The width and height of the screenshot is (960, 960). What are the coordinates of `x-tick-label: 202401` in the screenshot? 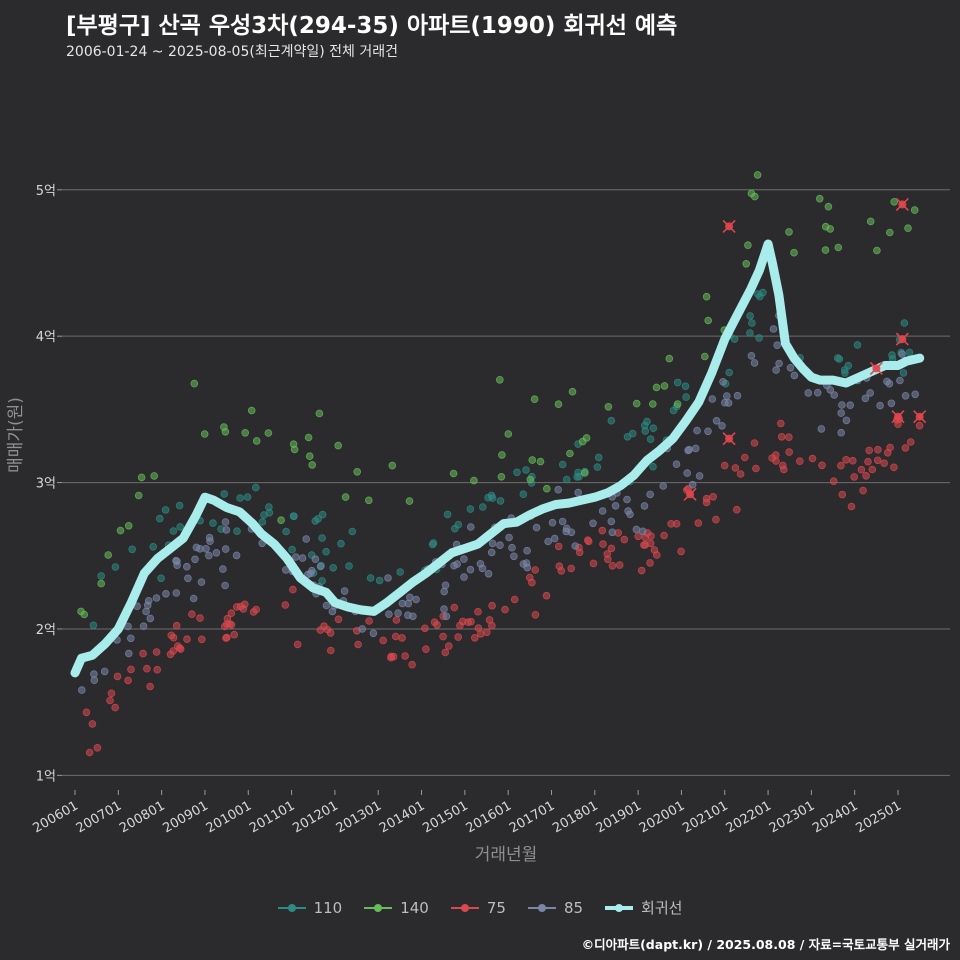 It's located at (835, 817).